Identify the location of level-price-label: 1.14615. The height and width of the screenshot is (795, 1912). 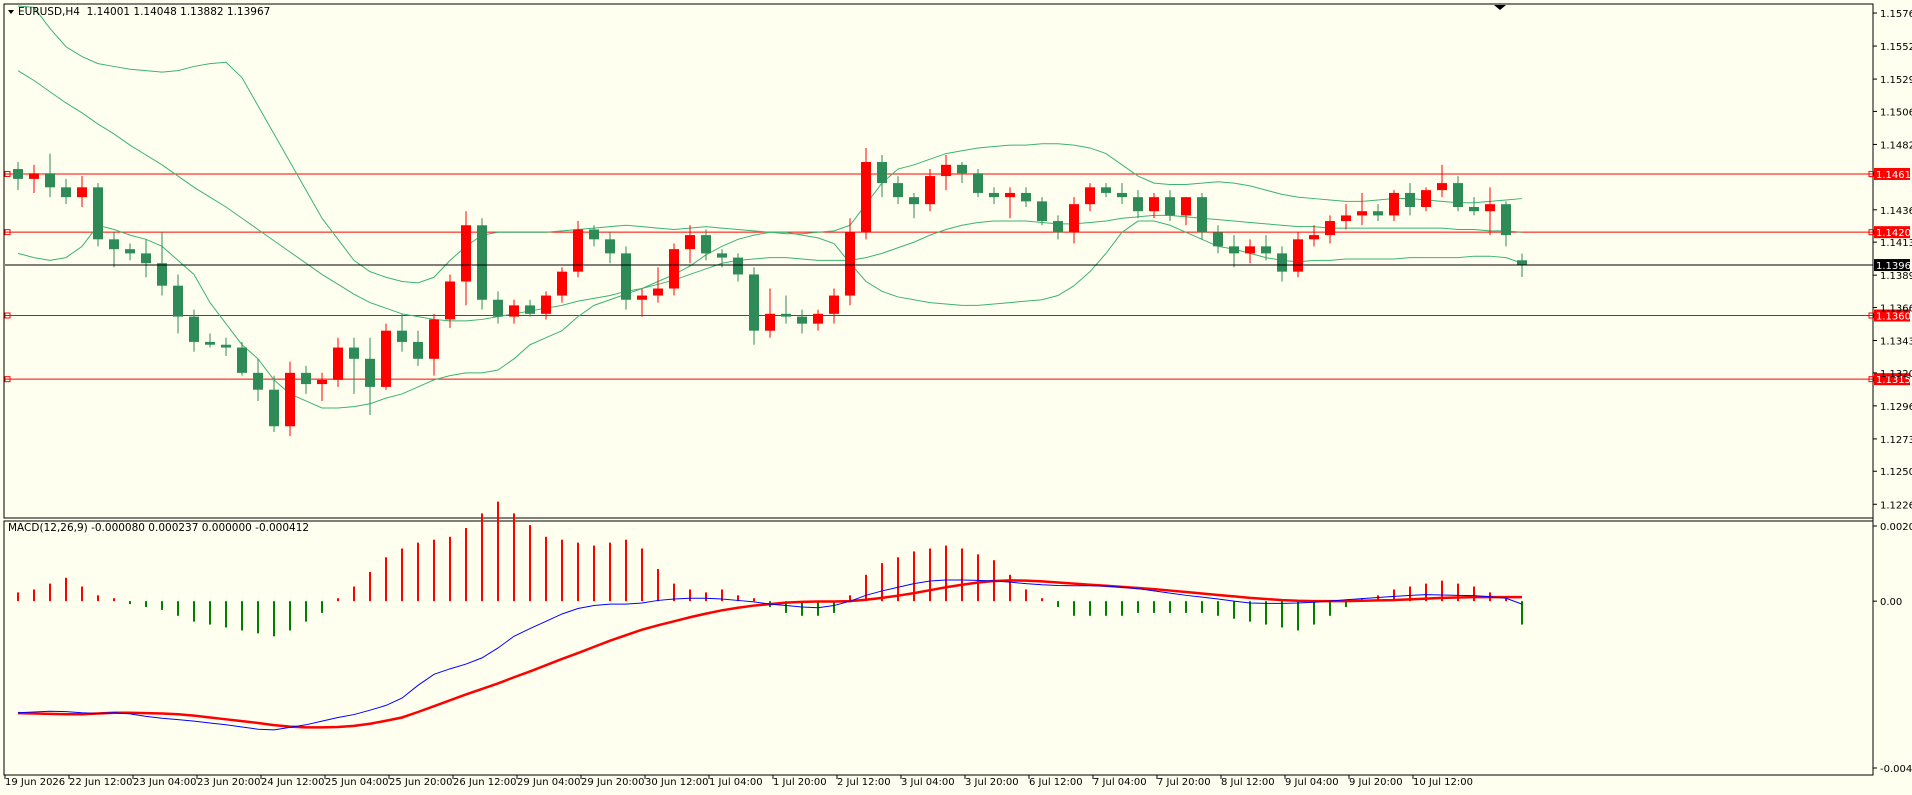
(1894, 175).